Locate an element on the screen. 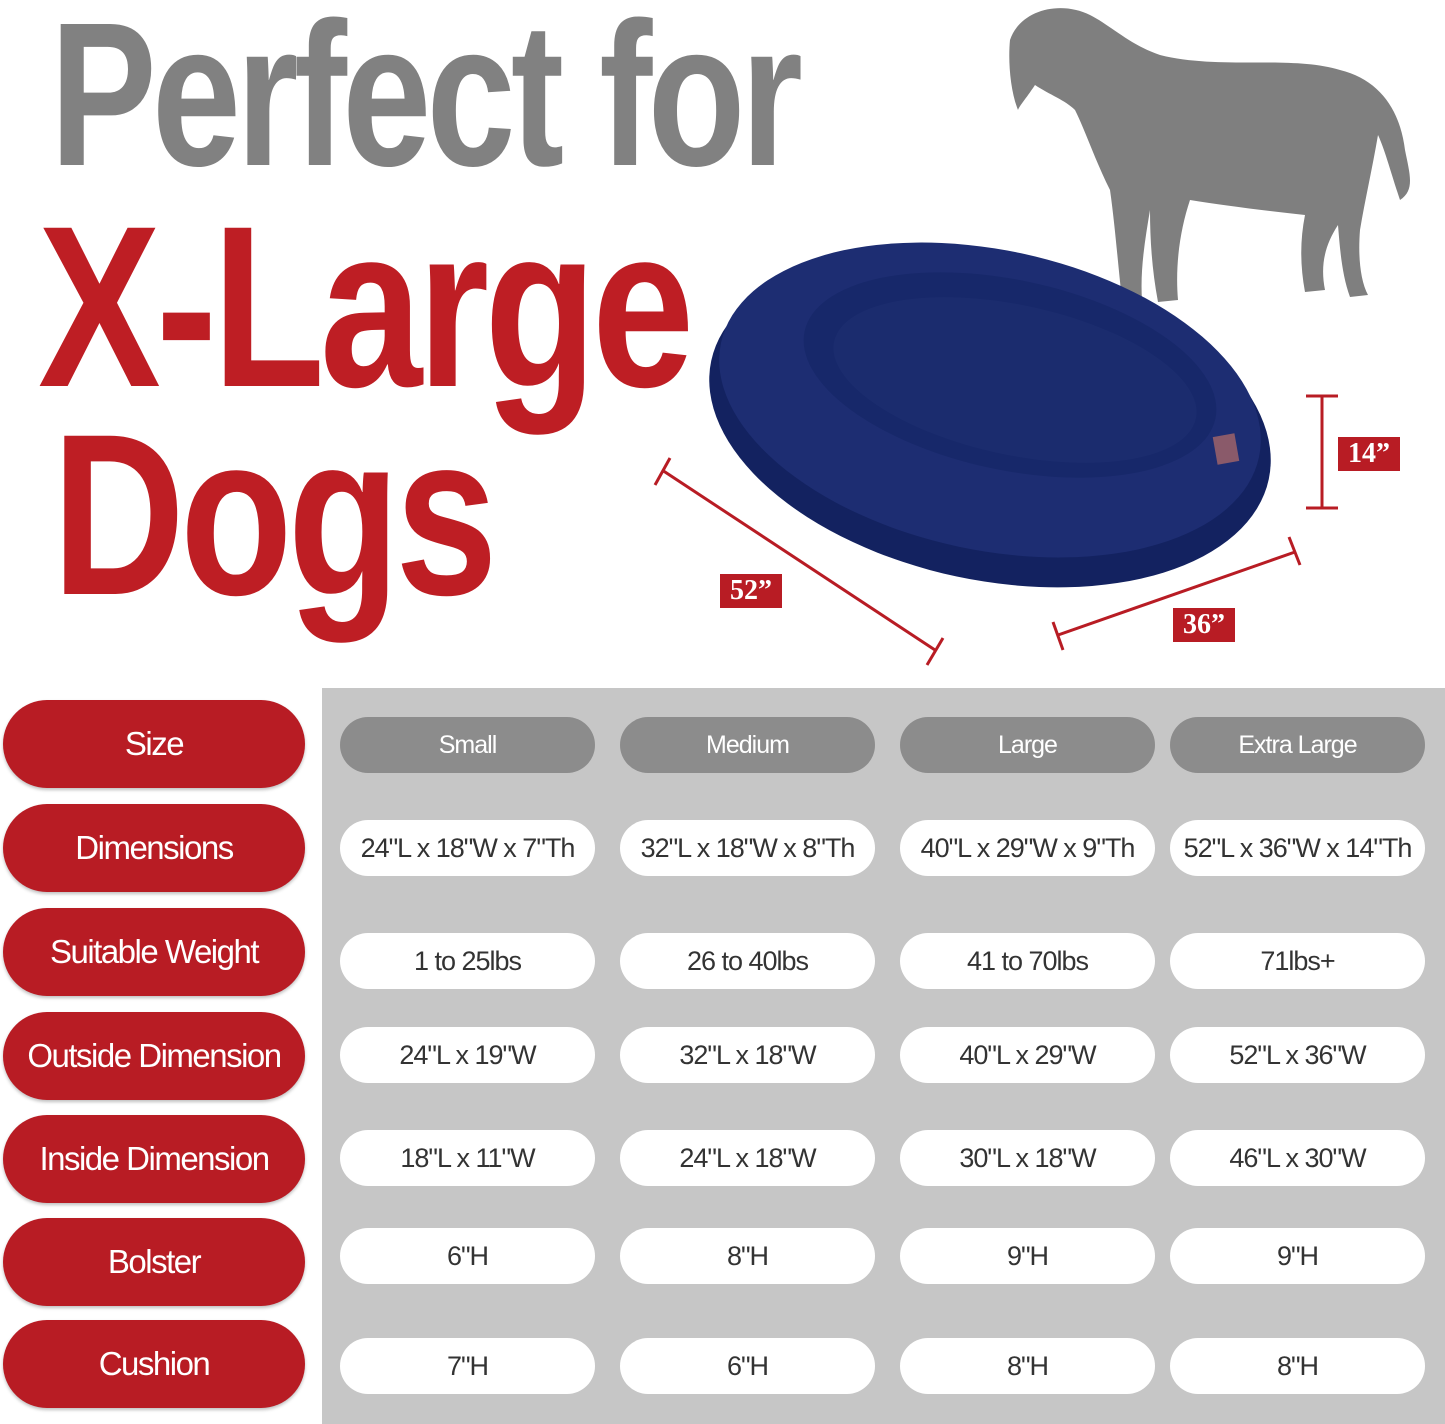  column-header: Small is located at coordinates (467, 745).